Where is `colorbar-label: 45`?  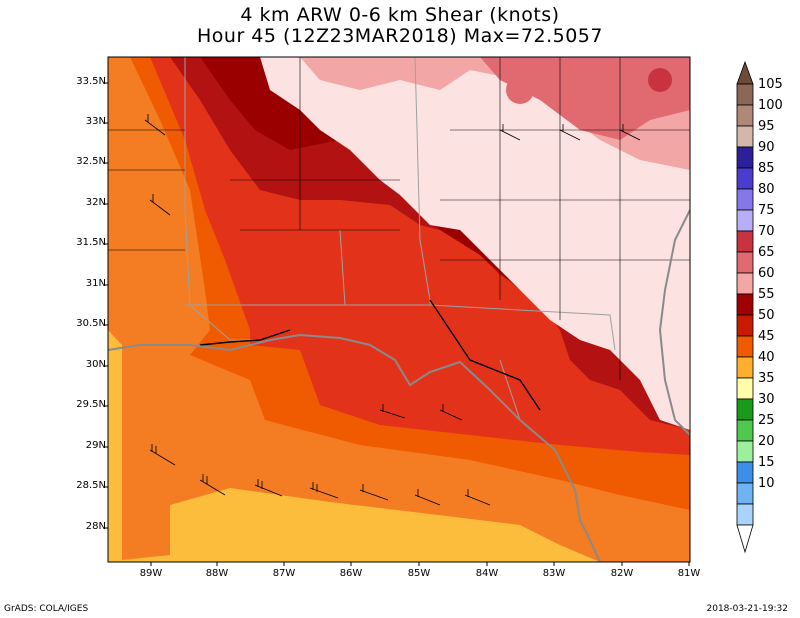 colorbar-label: 45 is located at coordinates (766, 336).